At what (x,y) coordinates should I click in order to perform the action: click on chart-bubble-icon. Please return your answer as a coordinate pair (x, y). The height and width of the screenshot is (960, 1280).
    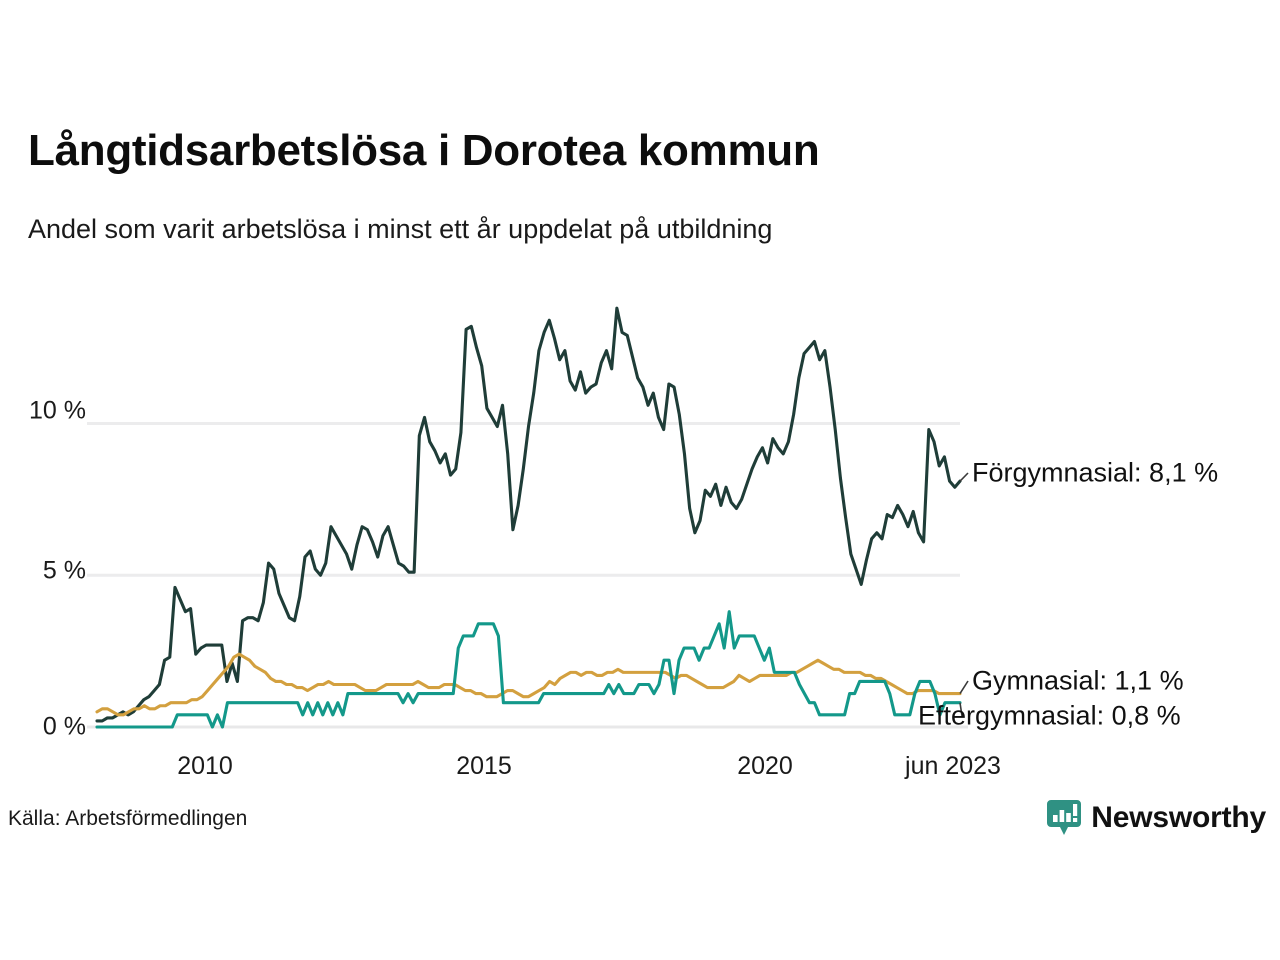
    Looking at the image, I should click on (1064, 818).